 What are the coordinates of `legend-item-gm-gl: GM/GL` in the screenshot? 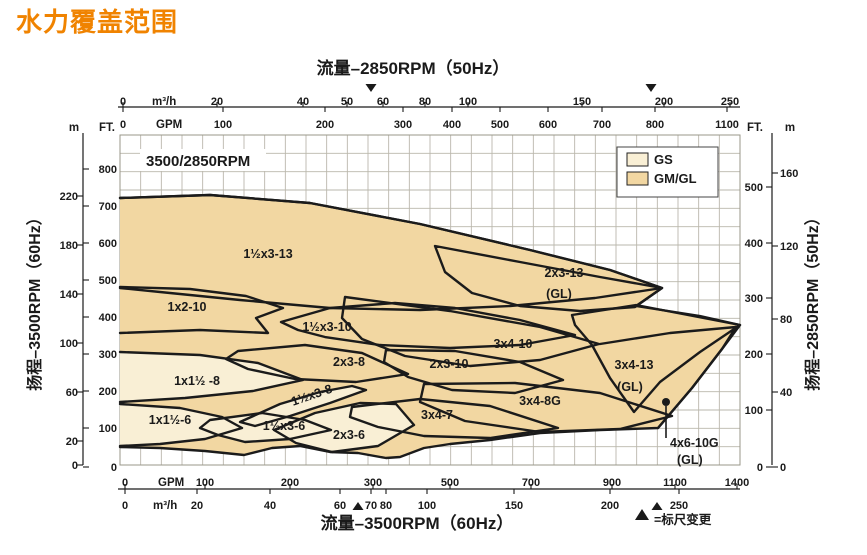 It's located at (661, 178).